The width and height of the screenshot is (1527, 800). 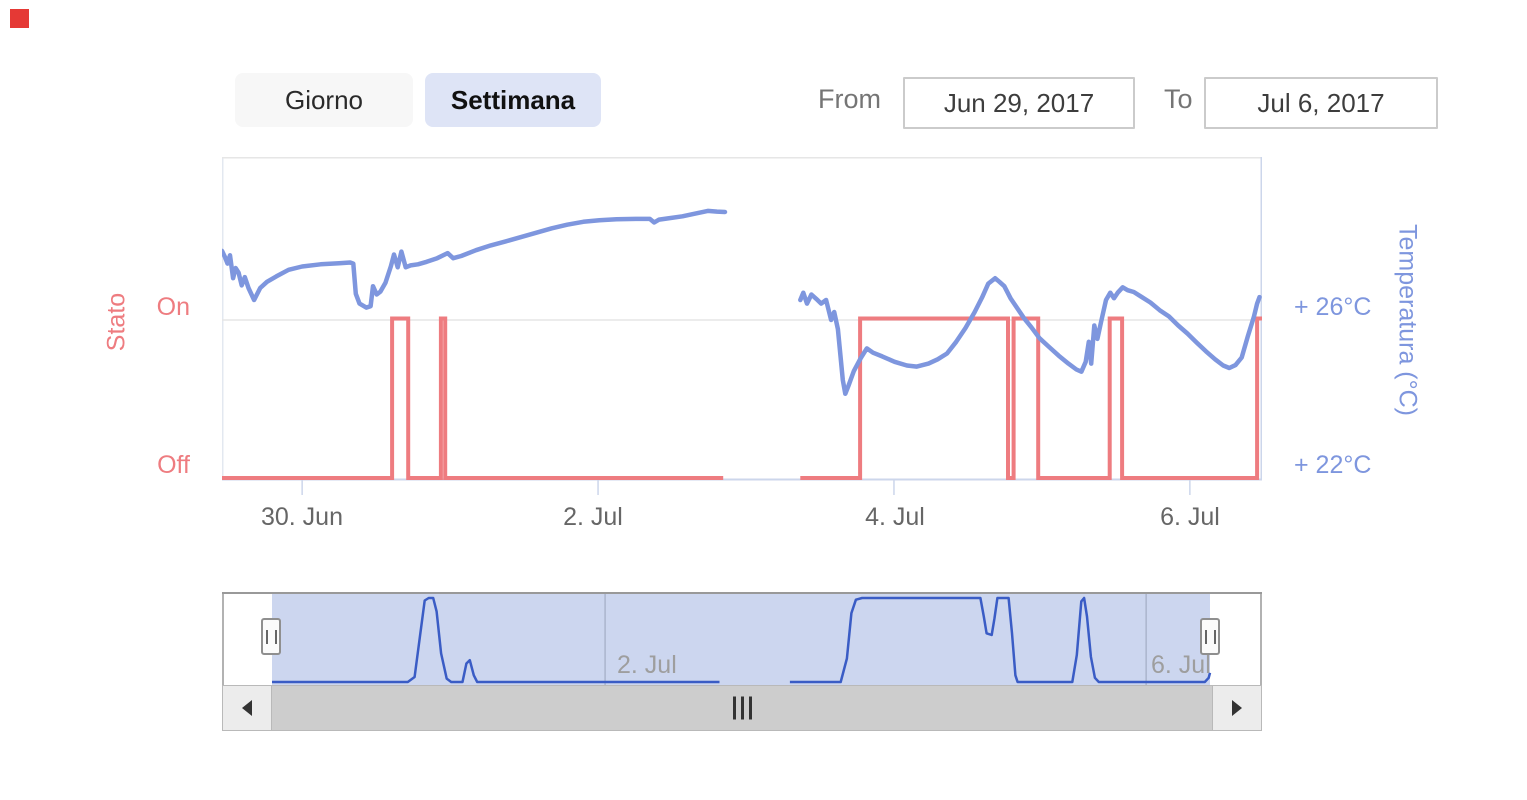 I want to click on navigator-label-6-jul: 6. Jul, so click(x=1181, y=665).